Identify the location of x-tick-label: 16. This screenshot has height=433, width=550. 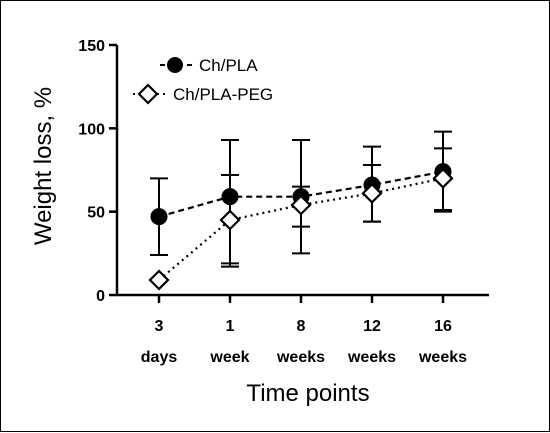
(443, 326).